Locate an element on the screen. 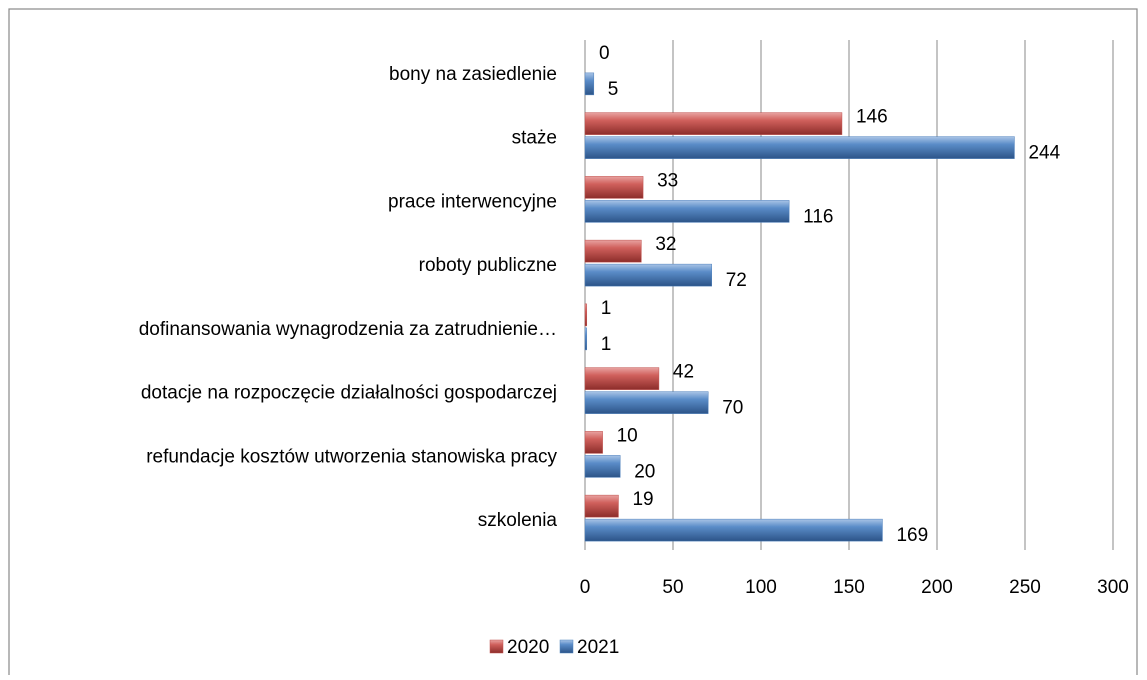 Image resolution: width=1147 pixels, height=680 pixels. y-tick-label: bony na zasiedlenie is located at coordinates (473, 74).